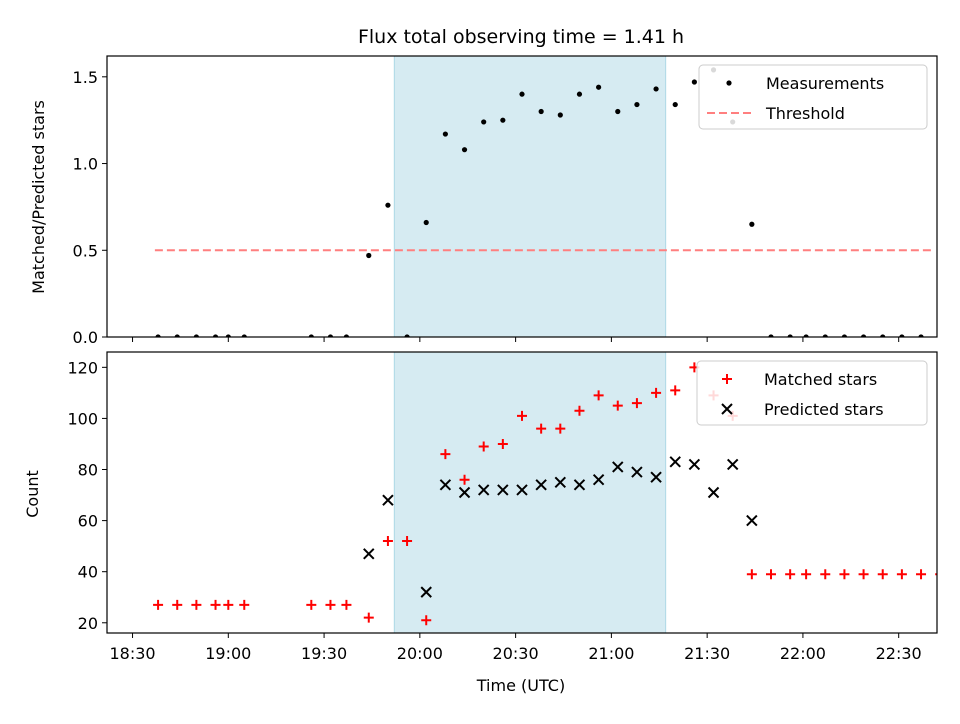  I want to click on x-tick-label-2: 19:30, so click(324, 653).